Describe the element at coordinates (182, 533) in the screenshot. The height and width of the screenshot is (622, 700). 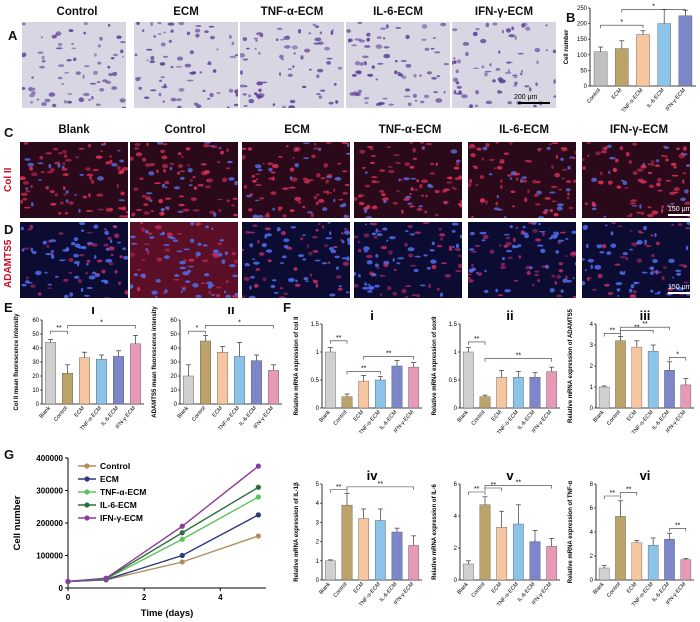
I see `series-point-IL-6-ECM` at that location.